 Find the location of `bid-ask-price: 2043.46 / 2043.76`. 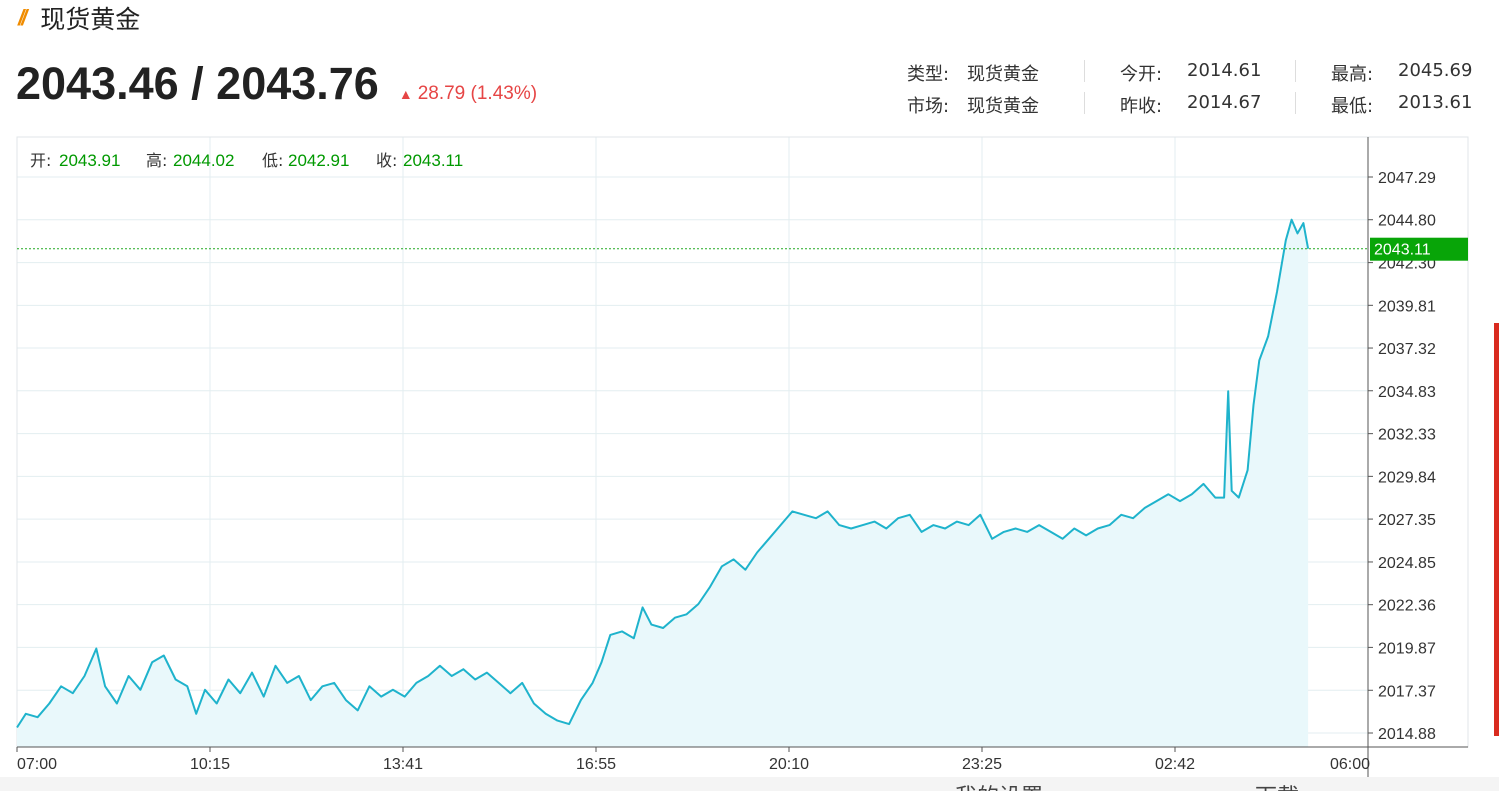

bid-ask-price: 2043.46 / 2043.76 is located at coordinates (197, 83).